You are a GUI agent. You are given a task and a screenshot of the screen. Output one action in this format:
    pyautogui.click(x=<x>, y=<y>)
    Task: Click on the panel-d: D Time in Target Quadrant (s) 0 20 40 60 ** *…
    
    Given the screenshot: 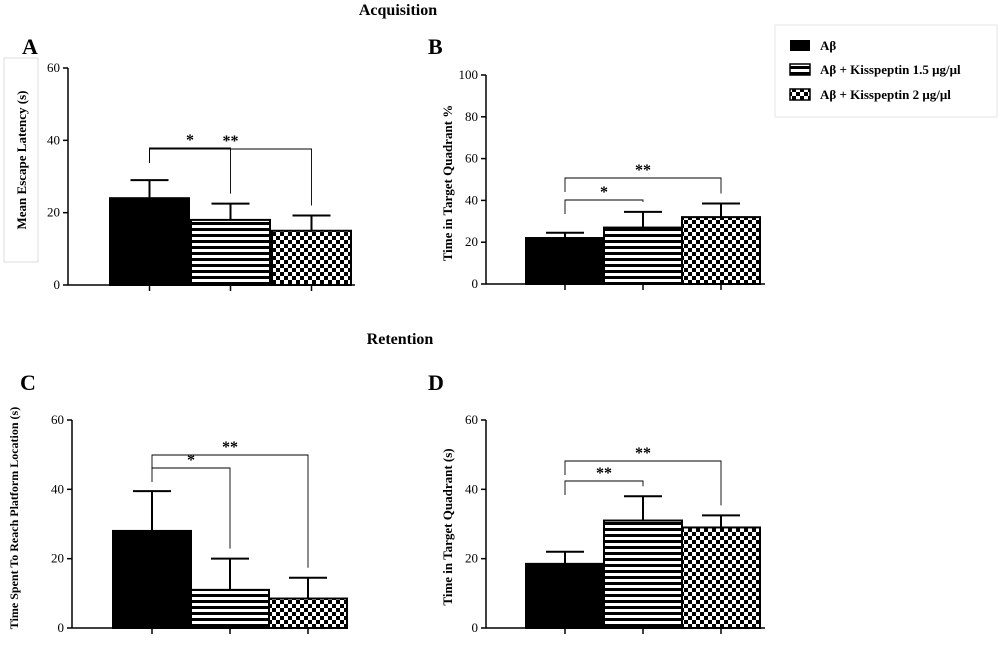 What is the action you would take?
    pyautogui.click(x=596, y=502)
    